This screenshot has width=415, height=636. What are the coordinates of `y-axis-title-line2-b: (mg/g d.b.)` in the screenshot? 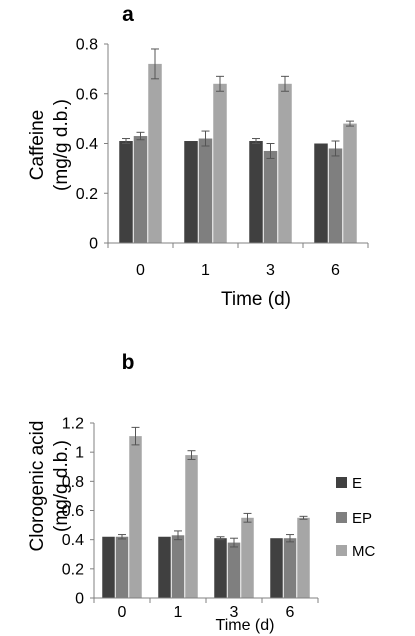 It's located at (61, 486).